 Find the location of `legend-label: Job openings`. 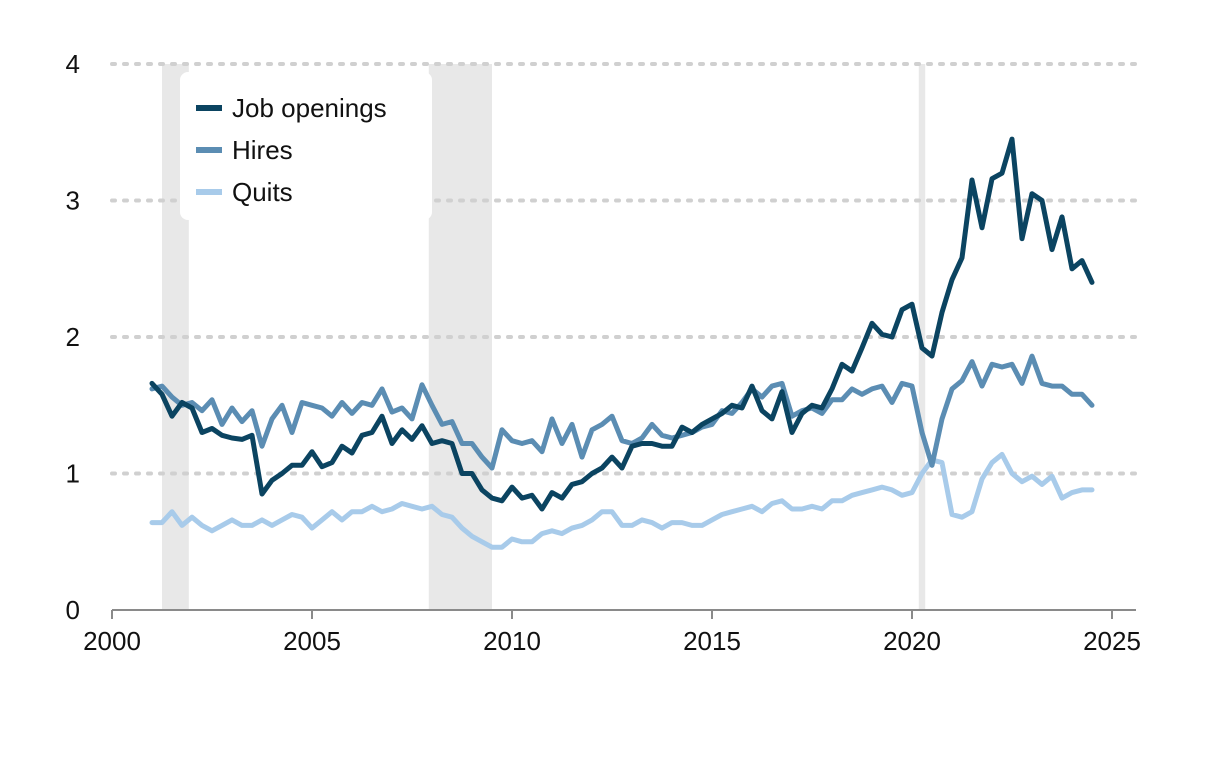

legend-label: Job openings is located at coordinates (309, 108).